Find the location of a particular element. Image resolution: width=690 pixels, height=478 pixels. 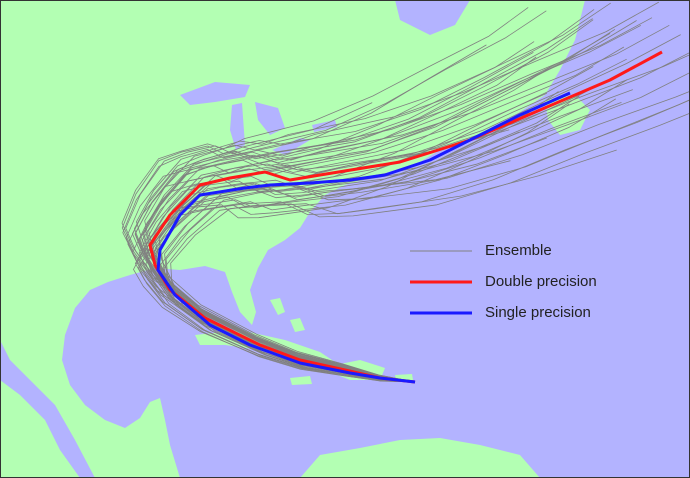

legend-label: Ensemble is located at coordinates (518, 250).